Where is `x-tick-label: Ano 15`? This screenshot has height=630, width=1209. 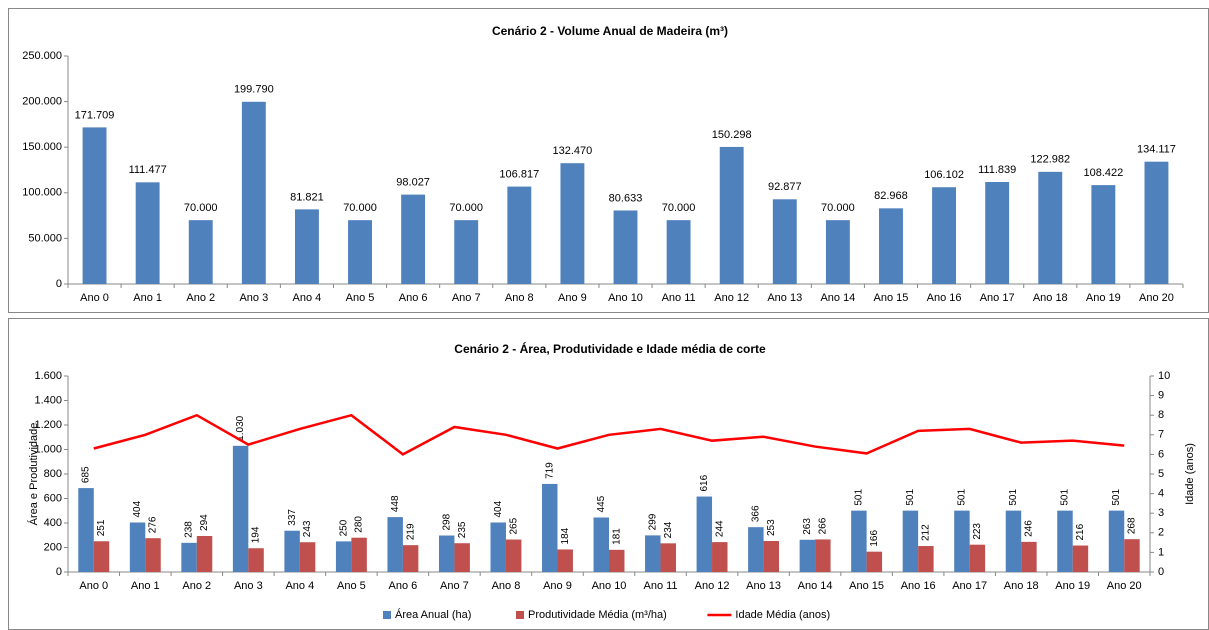
x-tick-label: Ano 15 is located at coordinates (866, 586).